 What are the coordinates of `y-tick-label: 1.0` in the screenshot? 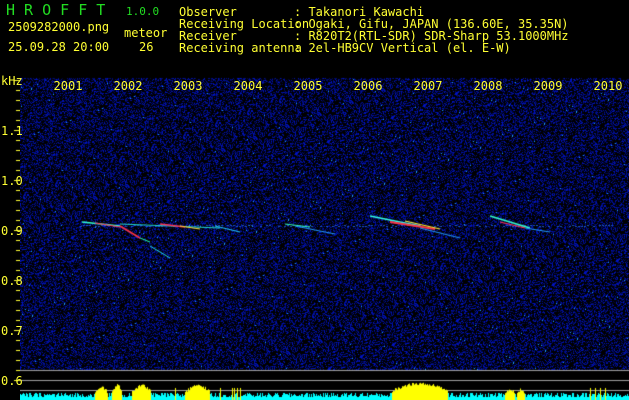 It's located at (12, 181).